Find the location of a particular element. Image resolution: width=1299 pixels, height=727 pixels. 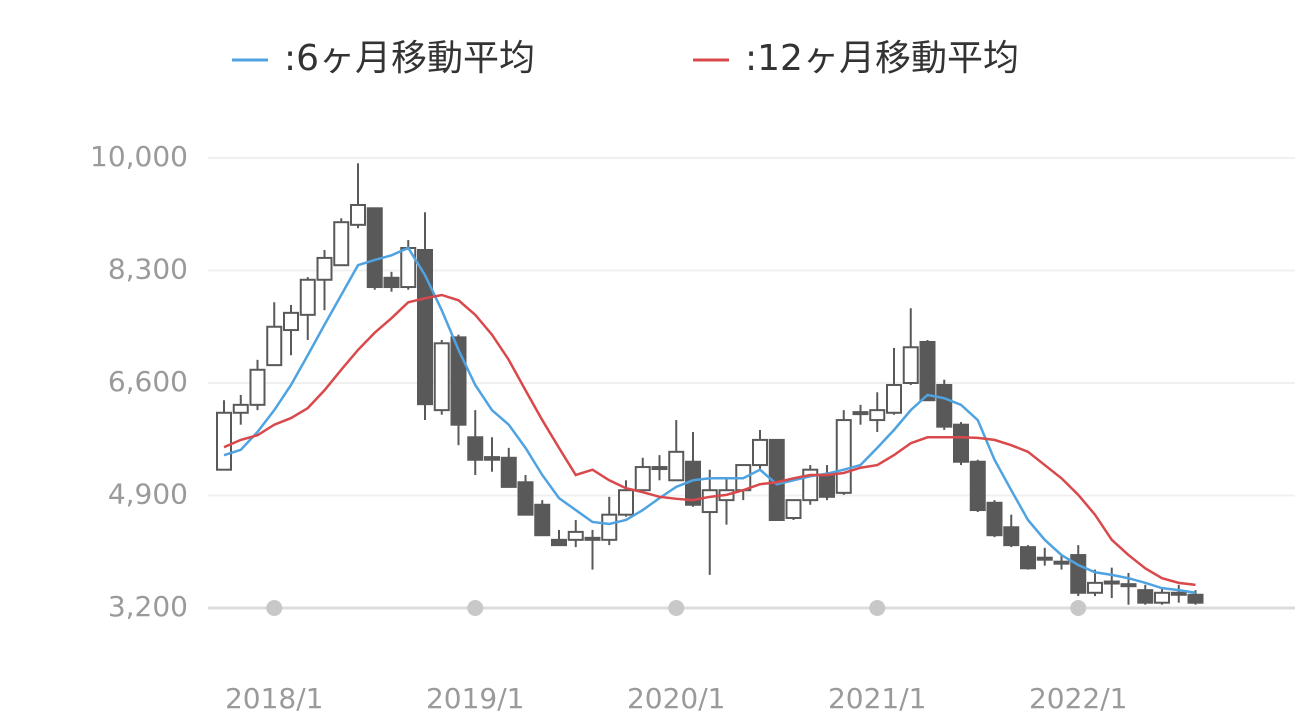

x-tick-label: 2018/1 is located at coordinates (274, 698).